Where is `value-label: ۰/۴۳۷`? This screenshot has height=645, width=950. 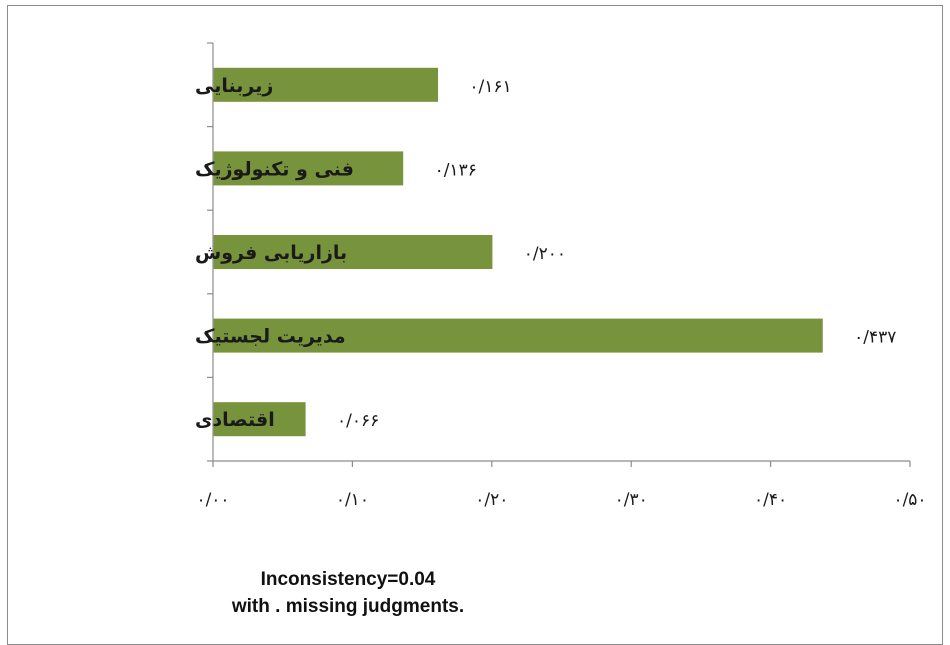 value-label: ۰/۴۳۷ is located at coordinates (875, 338).